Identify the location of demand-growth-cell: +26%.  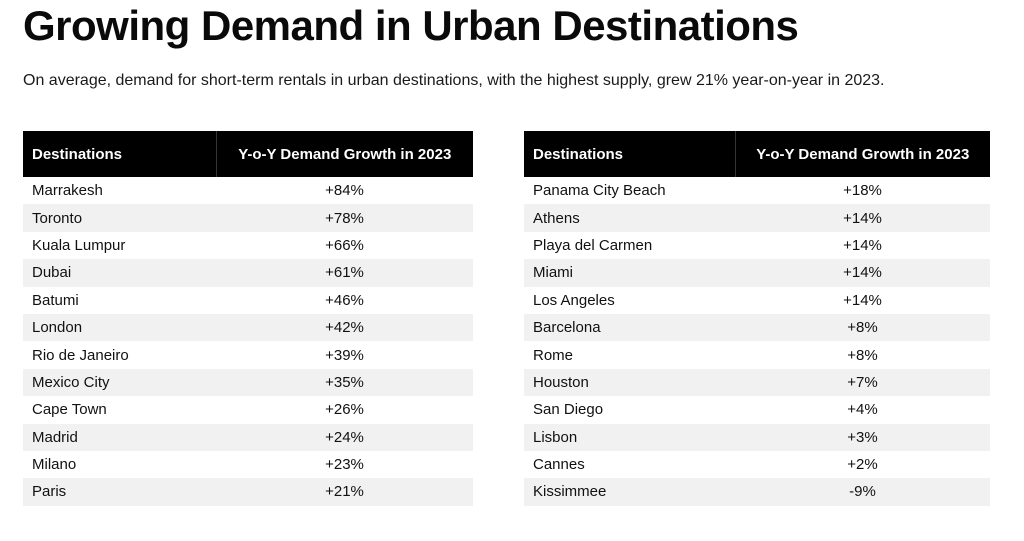
(344, 410).